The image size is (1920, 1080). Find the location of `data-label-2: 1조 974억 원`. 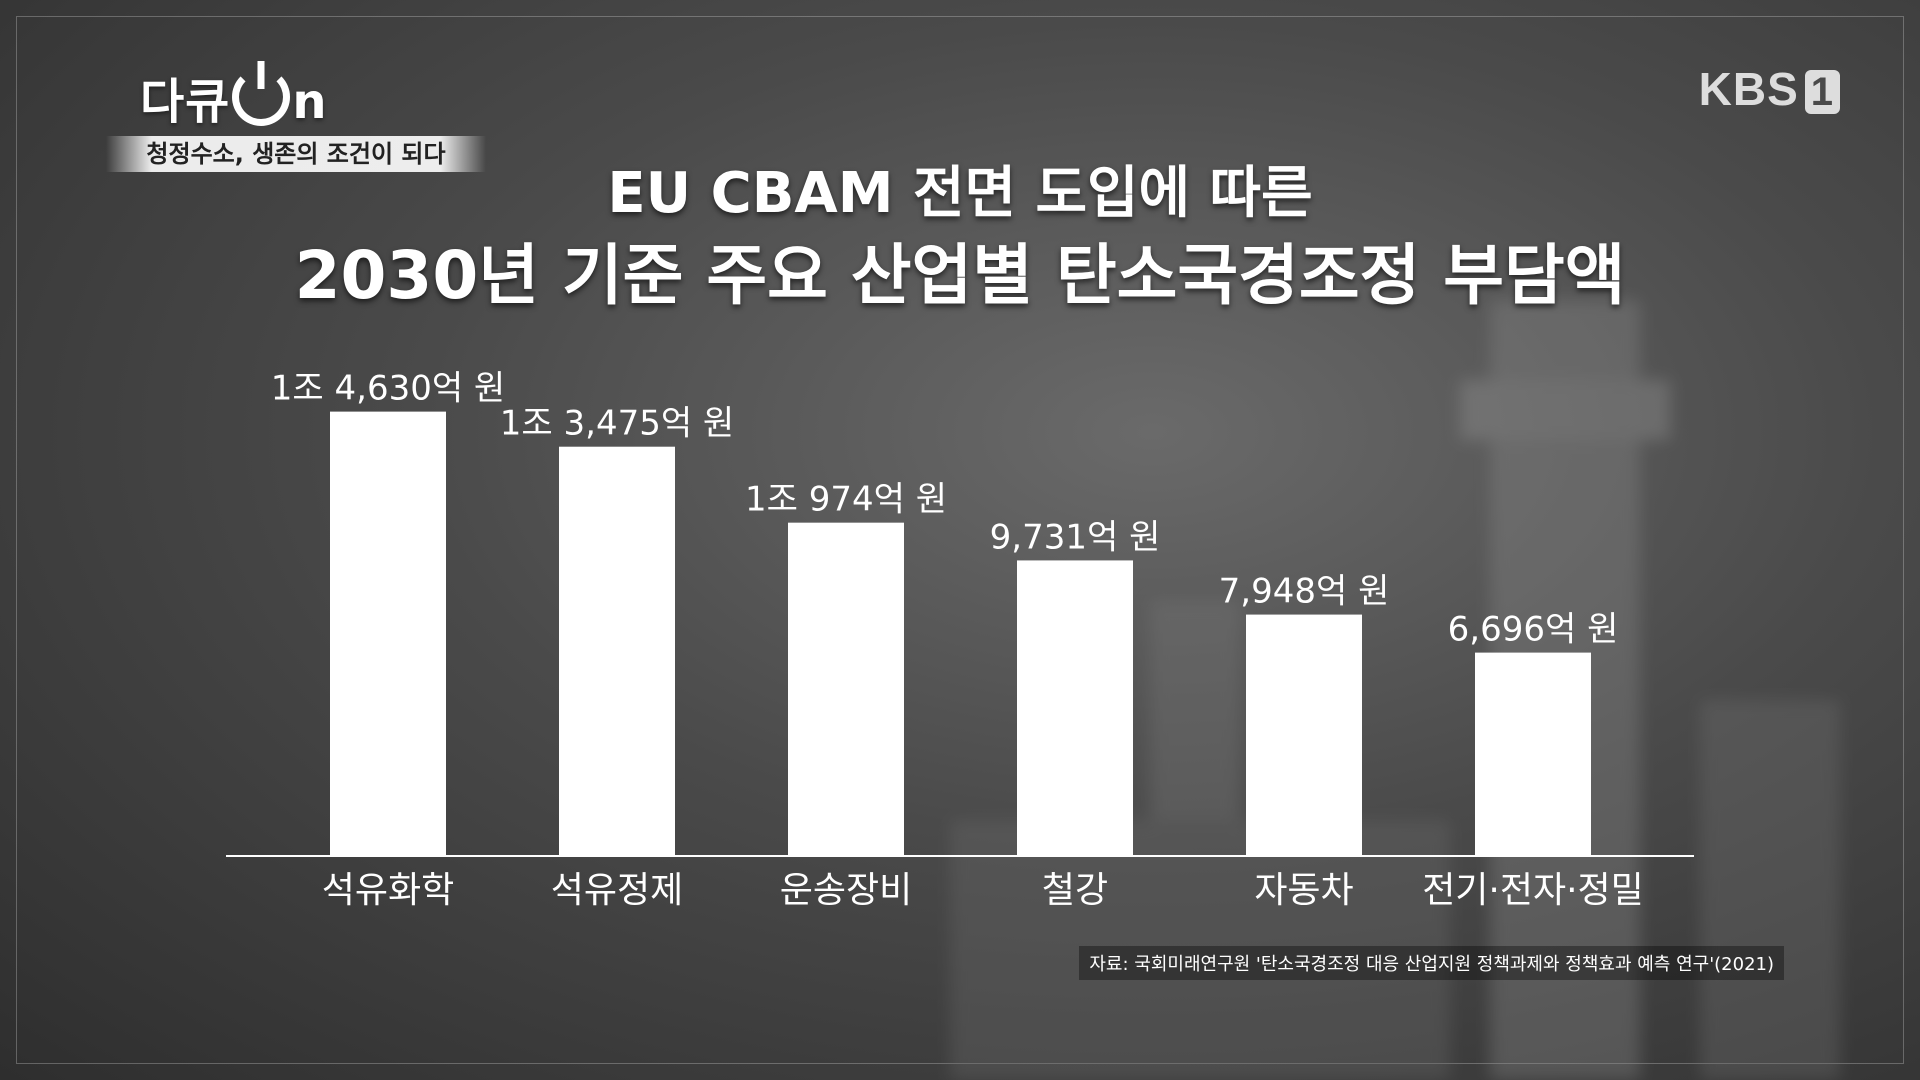

data-label-2: 1조 974억 원 is located at coordinates (846, 500).